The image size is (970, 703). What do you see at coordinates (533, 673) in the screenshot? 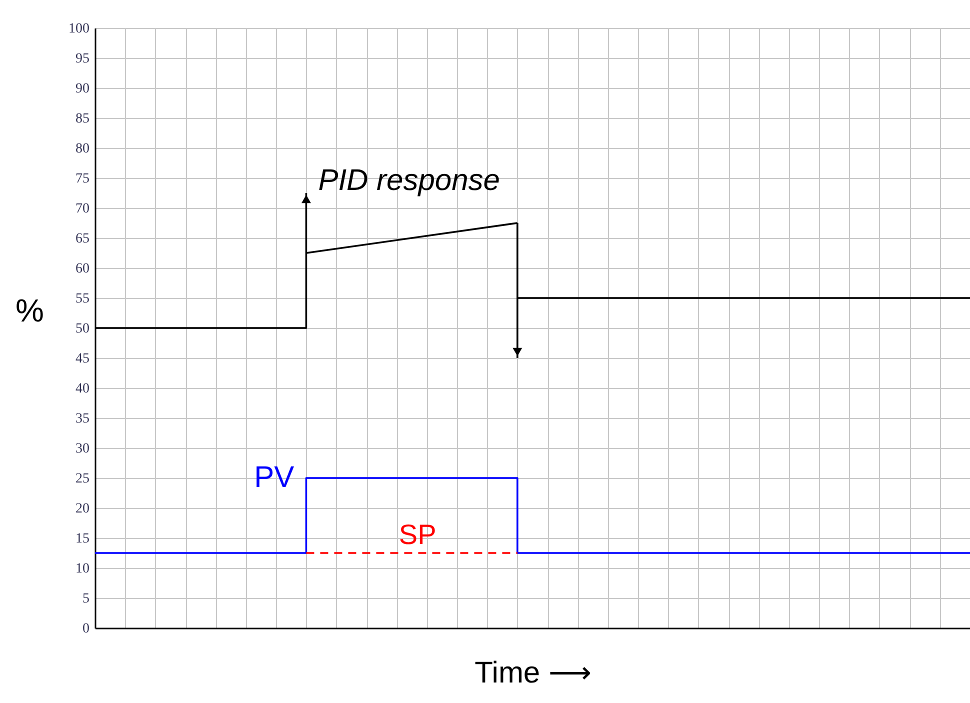
I see `x-axis-title: Time ⟶` at bounding box center [533, 673].